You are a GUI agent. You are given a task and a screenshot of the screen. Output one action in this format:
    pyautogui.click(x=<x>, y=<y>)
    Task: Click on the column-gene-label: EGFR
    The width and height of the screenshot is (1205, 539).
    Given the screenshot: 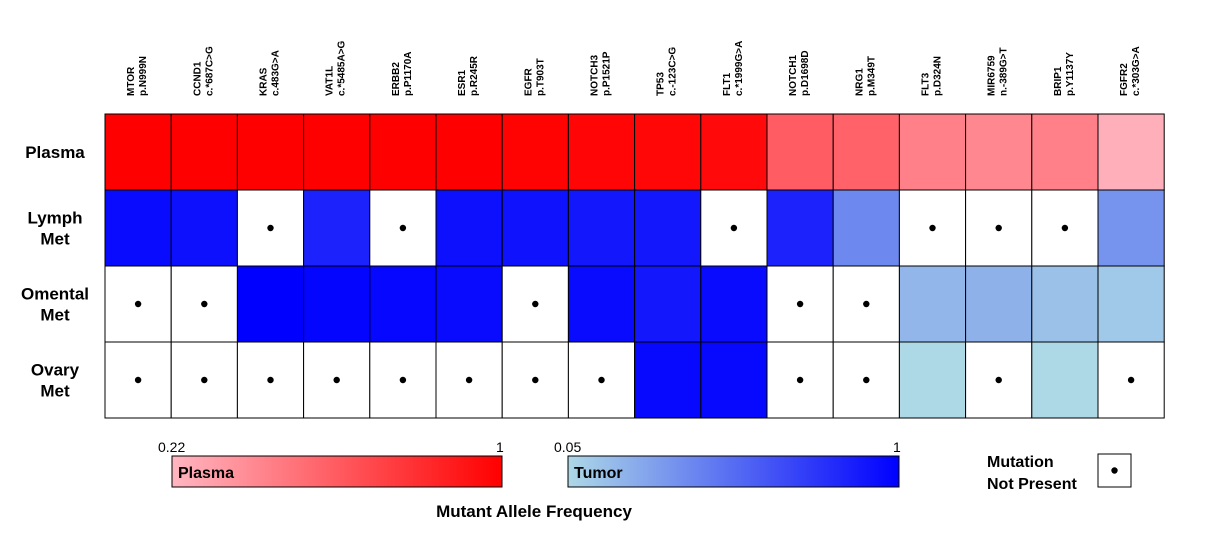 What is the action you would take?
    pyautogui.click(x=528, y=81)
    